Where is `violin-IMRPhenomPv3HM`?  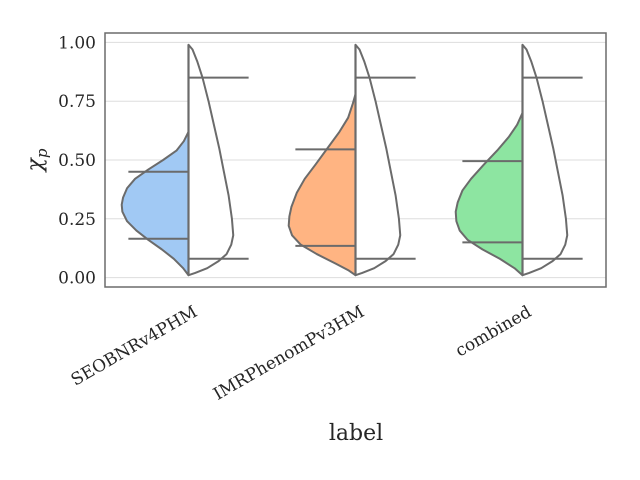
violin-IMRPhenomPv3HM is located at coordinates (351, 160).